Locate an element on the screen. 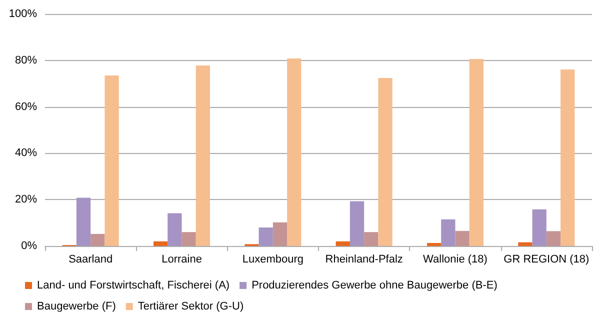 The height and width of the screenshot is (321, 602). legend-label: Produzierendes Gewerbe ohne Baugewerbe (B-E) is located at coordinates (375, 286).